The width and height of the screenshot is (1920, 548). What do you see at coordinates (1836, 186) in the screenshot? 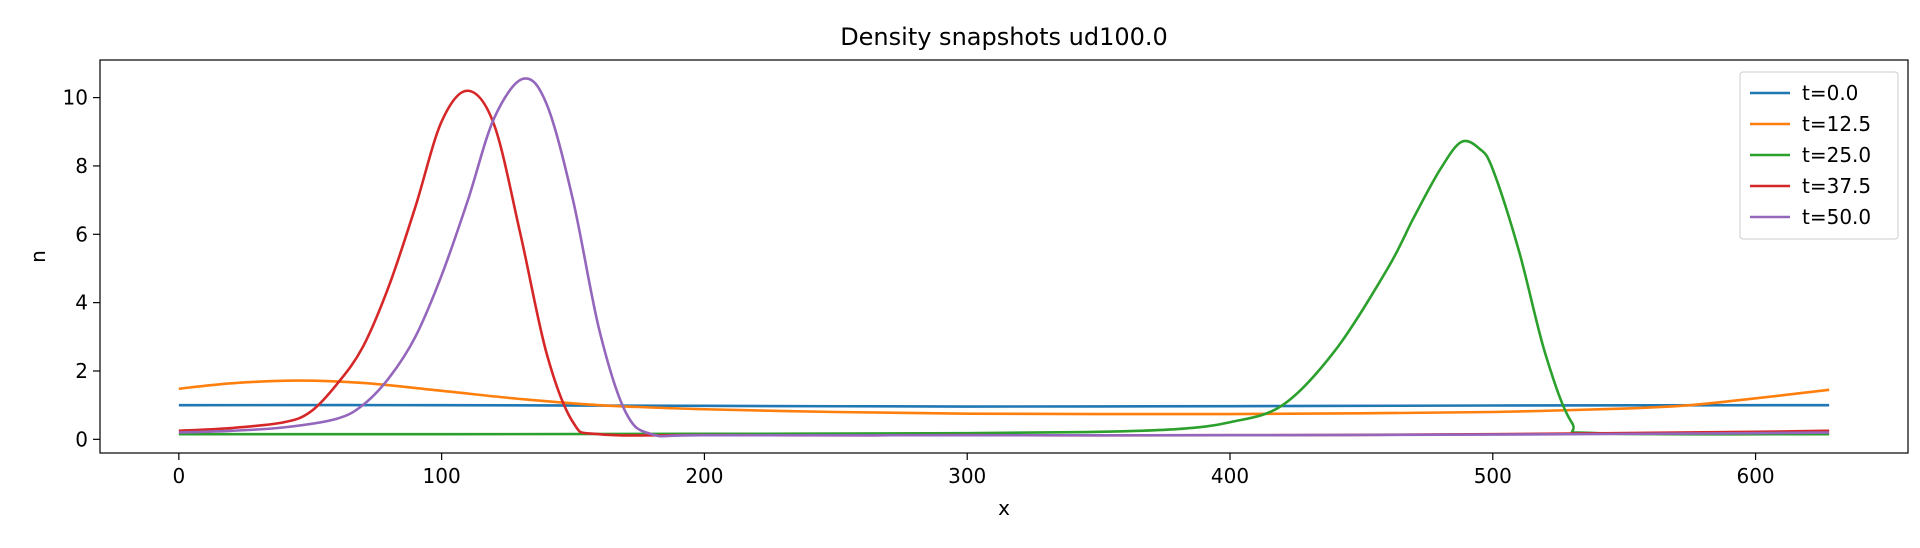
I see `legend-label: t=37.5` at bounding box center [1836, 186].